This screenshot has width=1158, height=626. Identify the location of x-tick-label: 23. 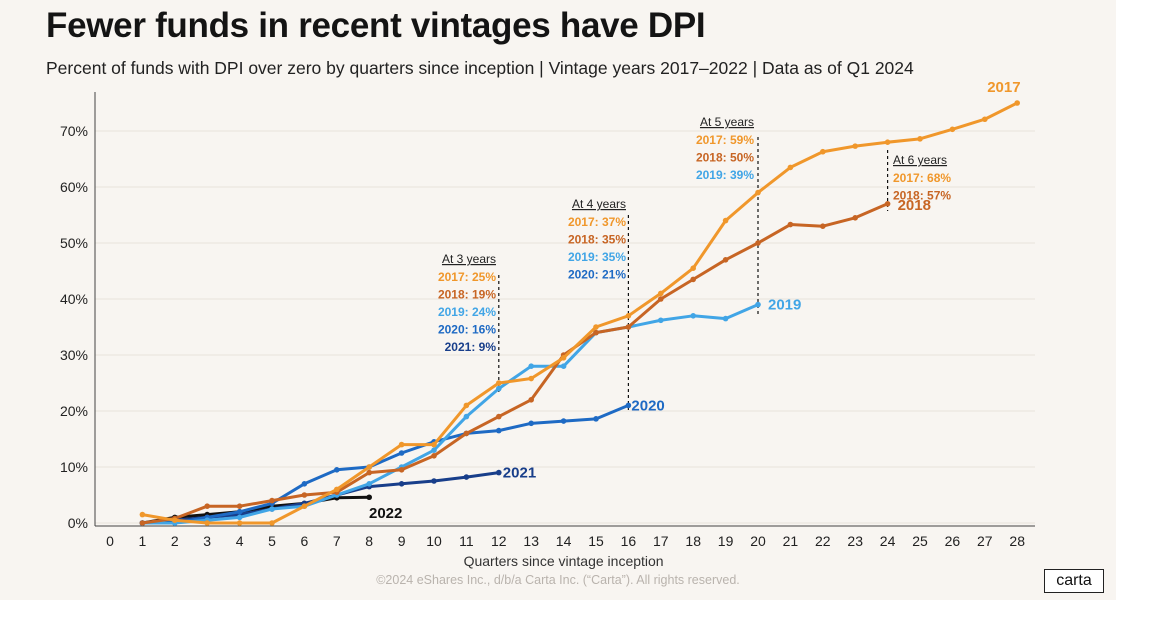
(855, 541).